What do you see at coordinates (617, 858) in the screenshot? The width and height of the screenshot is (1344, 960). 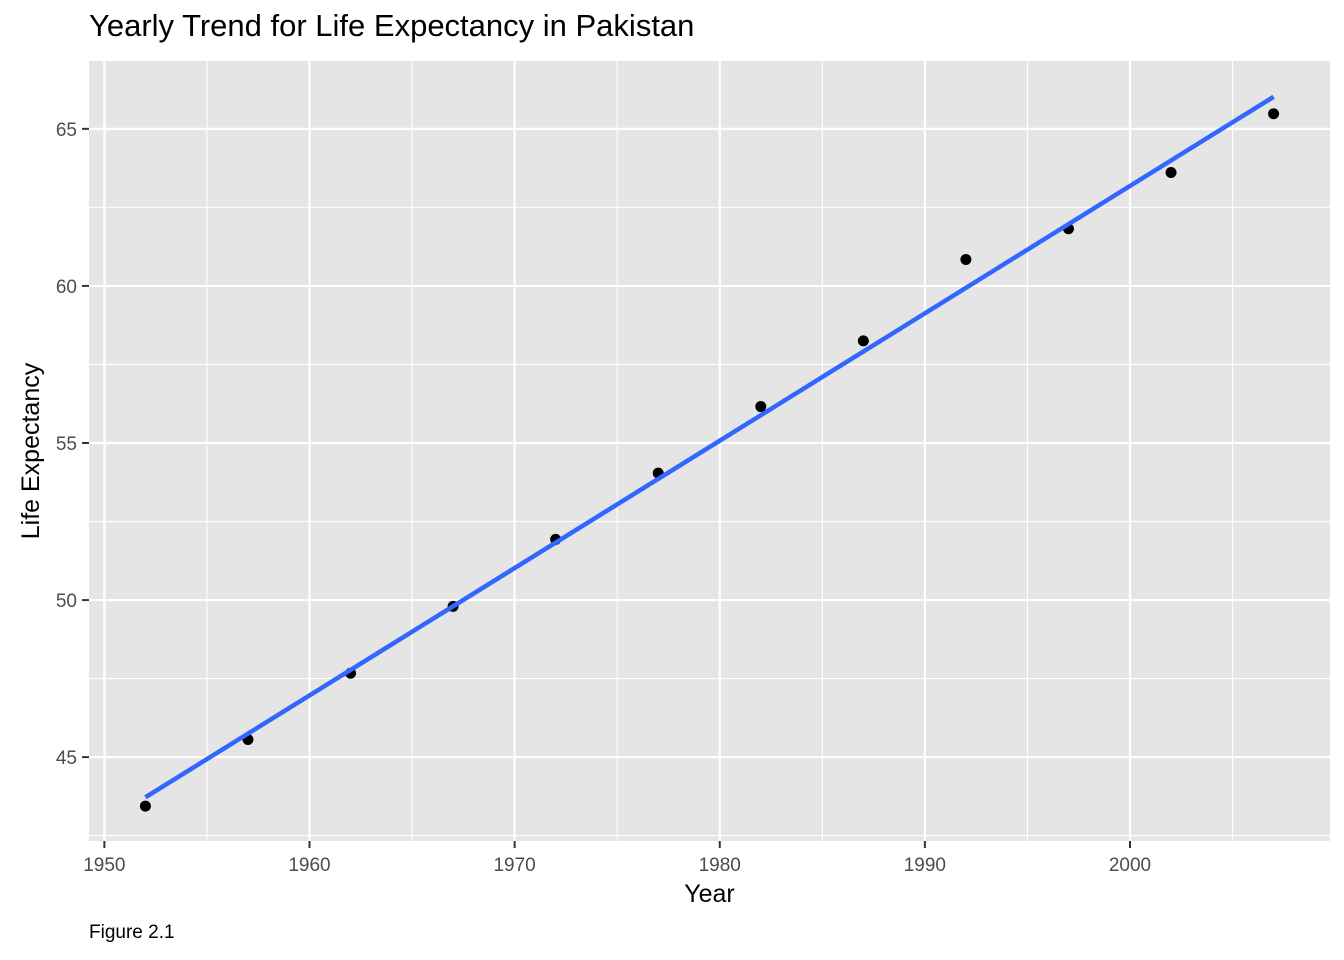 I see `x-axis: 1950 1960 1970 1980 1990 2000` at bounding box center [617, 858].